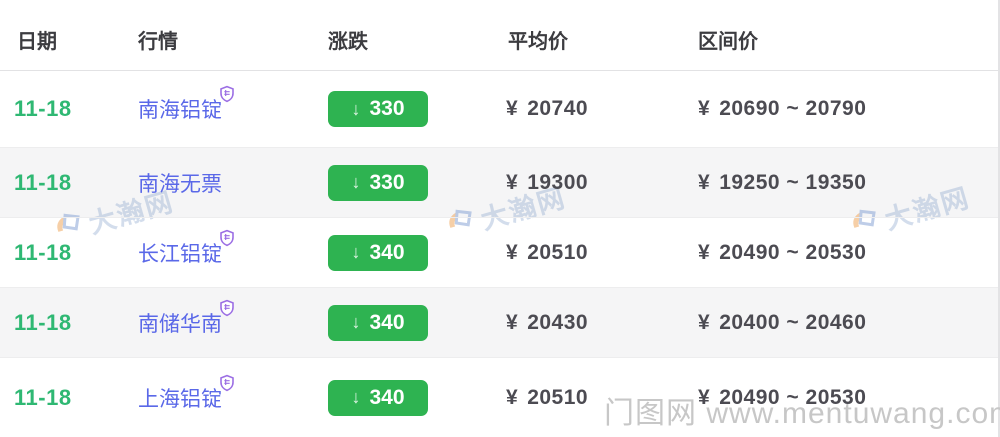 Image resolution: width=1000 pixels, height=437 pixels. I want to click on market-link: 南储华南, so click(186, 318).